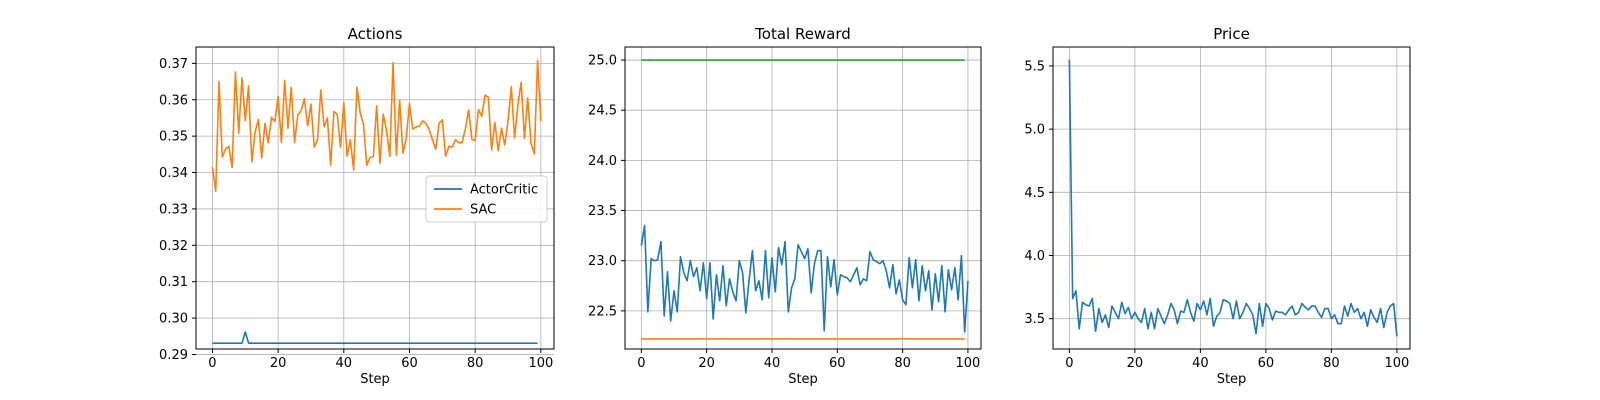 This screenshot has height=400, width=1600. What do you see at coordinates (1034, 256) in the screenshot?
I see `y-tick-label: 4.0` at bounding box center [1034, 256].